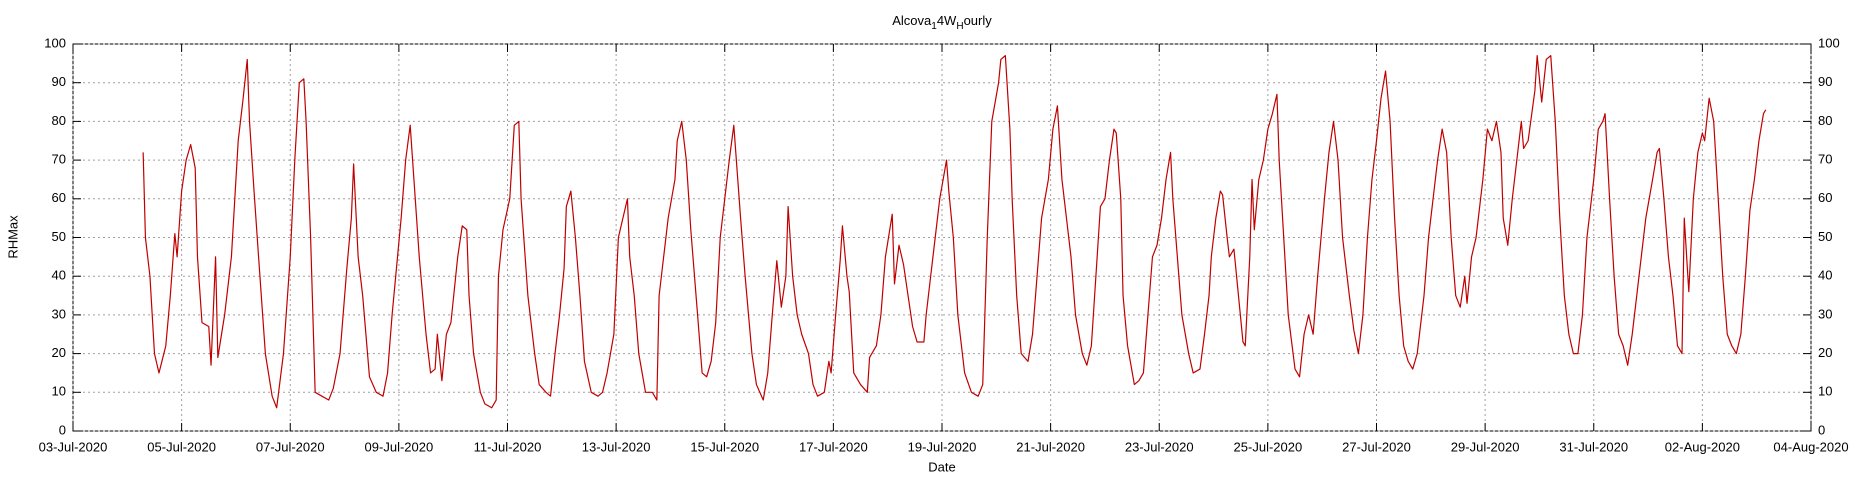  Describe the element at coordinates (1825, 236) in the screenshot. I see `y2-tick-label: 50` at that location.